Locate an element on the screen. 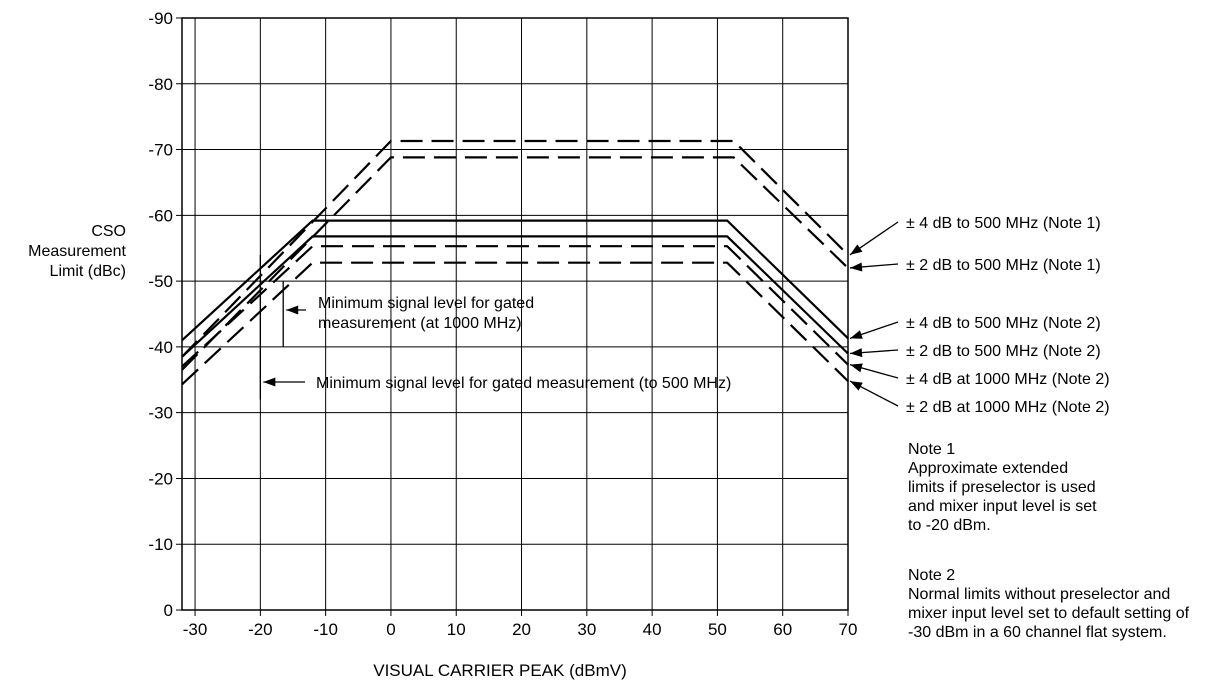  x-tick-label: 40 is located at coordinates (652, 629).